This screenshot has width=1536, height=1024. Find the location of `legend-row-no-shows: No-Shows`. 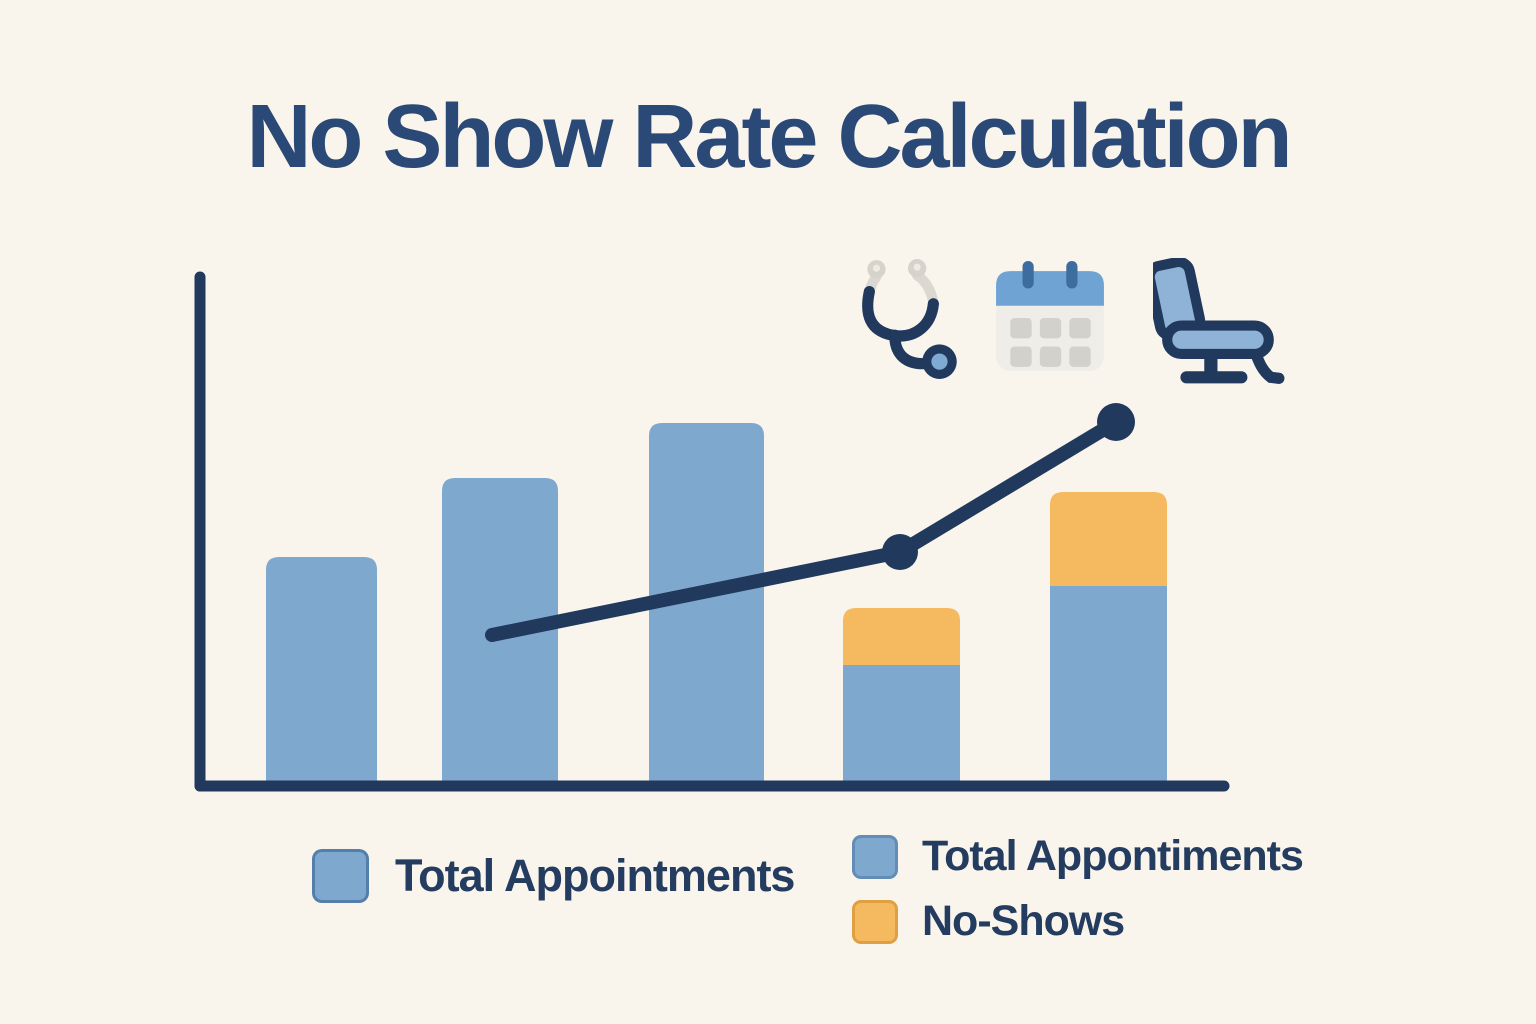

legend-row-no-shows: No-Shows is located at coordinates (988, 921).